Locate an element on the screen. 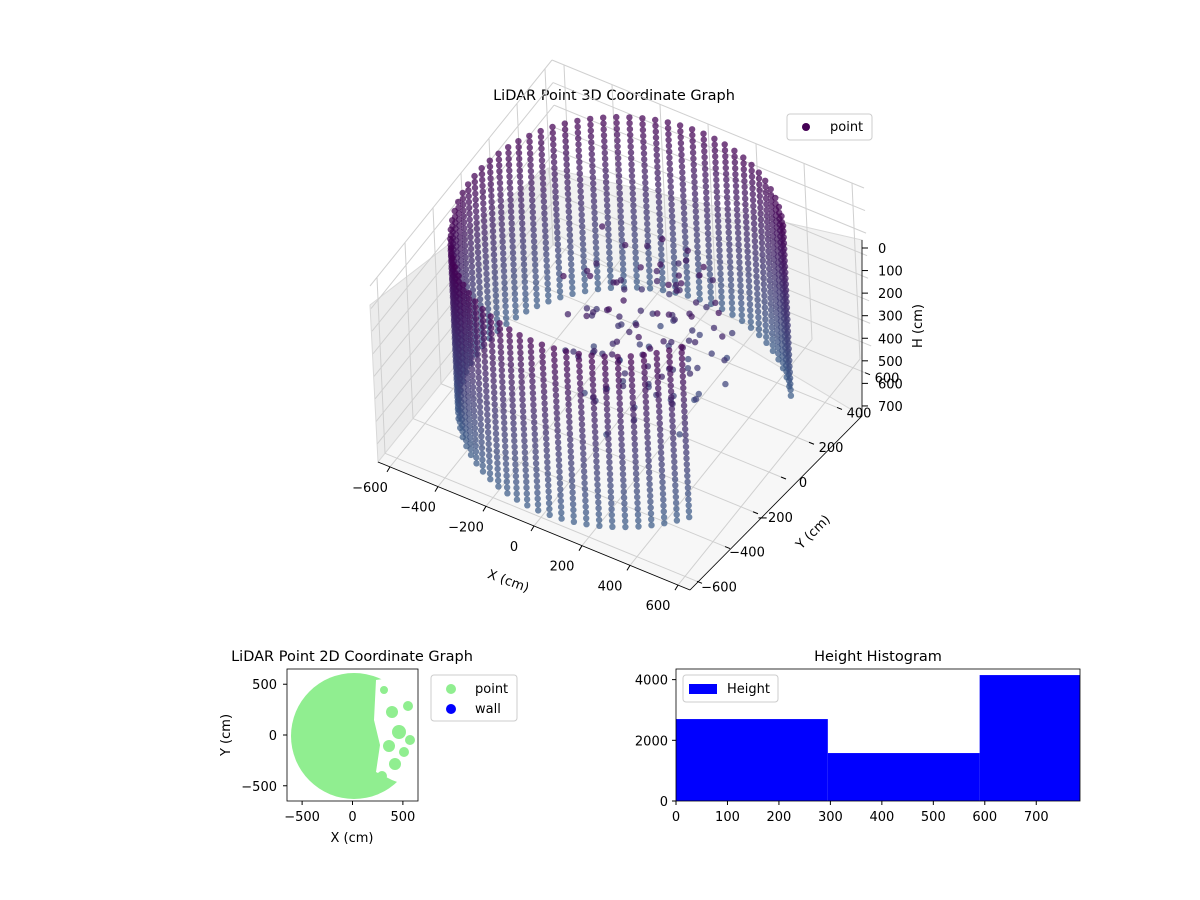 Image resolution: width=1200 pixels, height=900 pixels. x-tick-3d is located at coordinates (532, 528).